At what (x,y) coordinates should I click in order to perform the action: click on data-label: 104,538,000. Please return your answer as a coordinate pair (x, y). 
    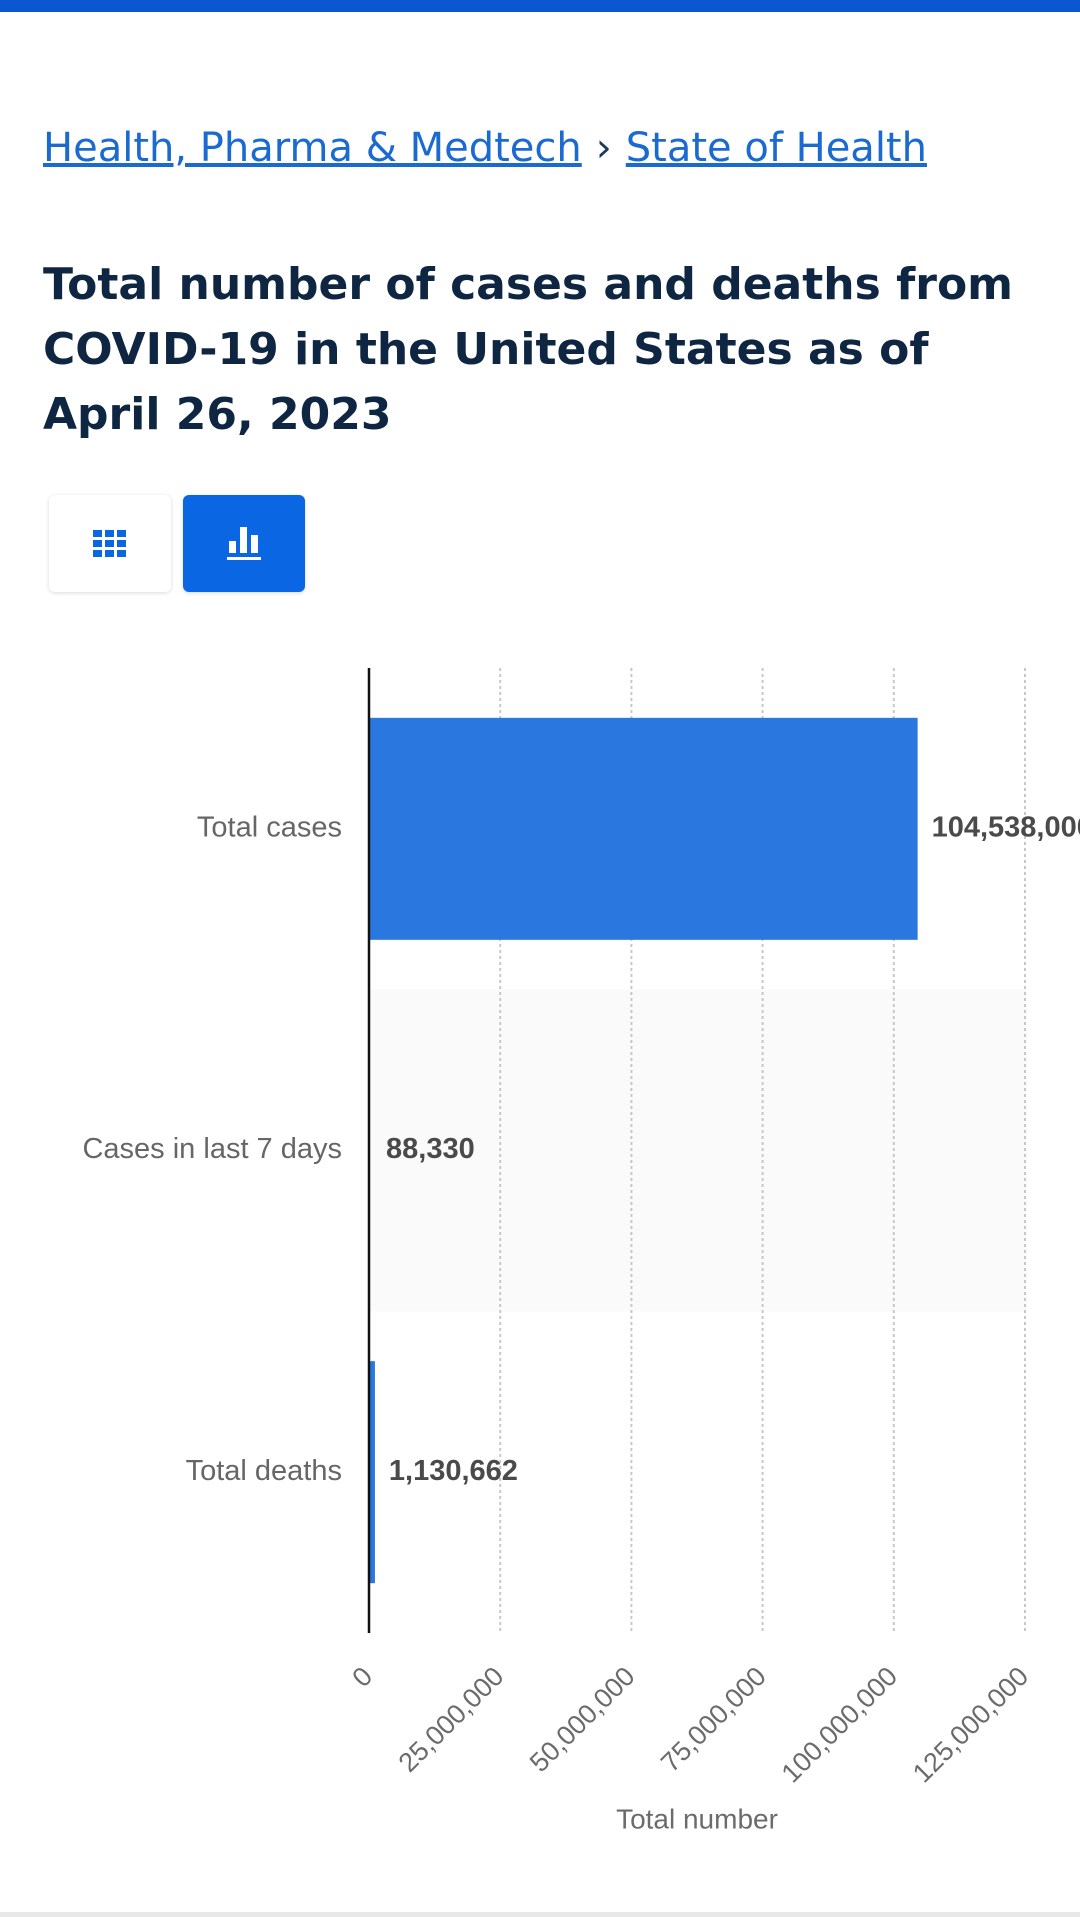
    Looking at the image, I should click on (1006, 827).